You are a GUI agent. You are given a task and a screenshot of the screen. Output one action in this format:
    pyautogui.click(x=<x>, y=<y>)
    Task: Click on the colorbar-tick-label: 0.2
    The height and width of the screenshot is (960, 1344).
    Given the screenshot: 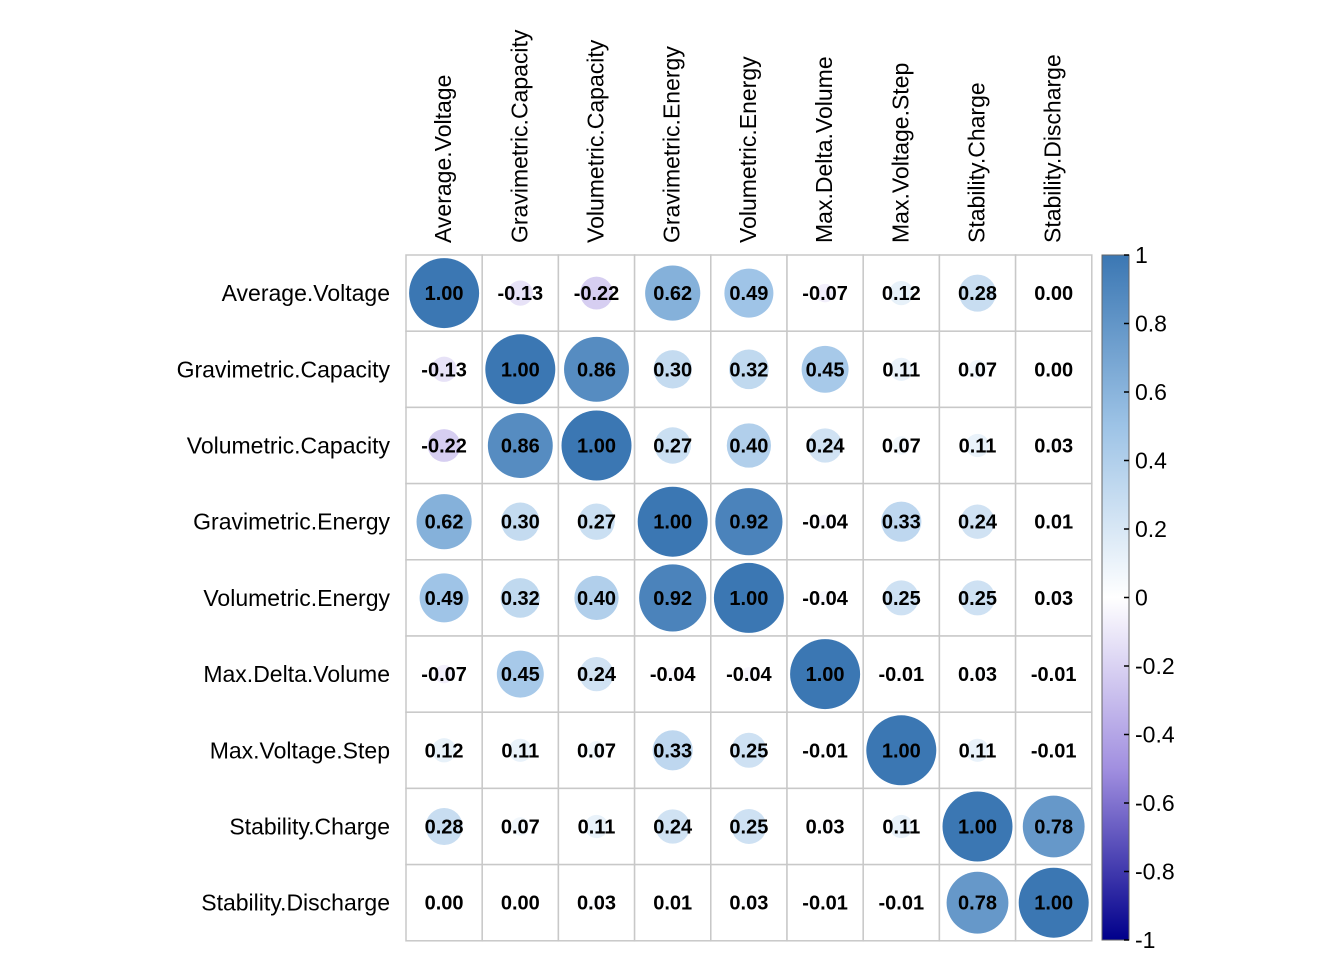 What is the action you would take?
    pyautogui.click(x=1151, y=529)
    